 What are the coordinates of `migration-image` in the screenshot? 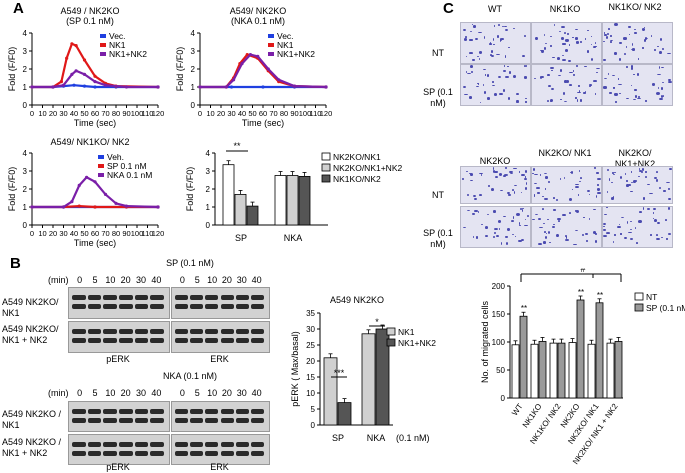 It's located at (495, 227).